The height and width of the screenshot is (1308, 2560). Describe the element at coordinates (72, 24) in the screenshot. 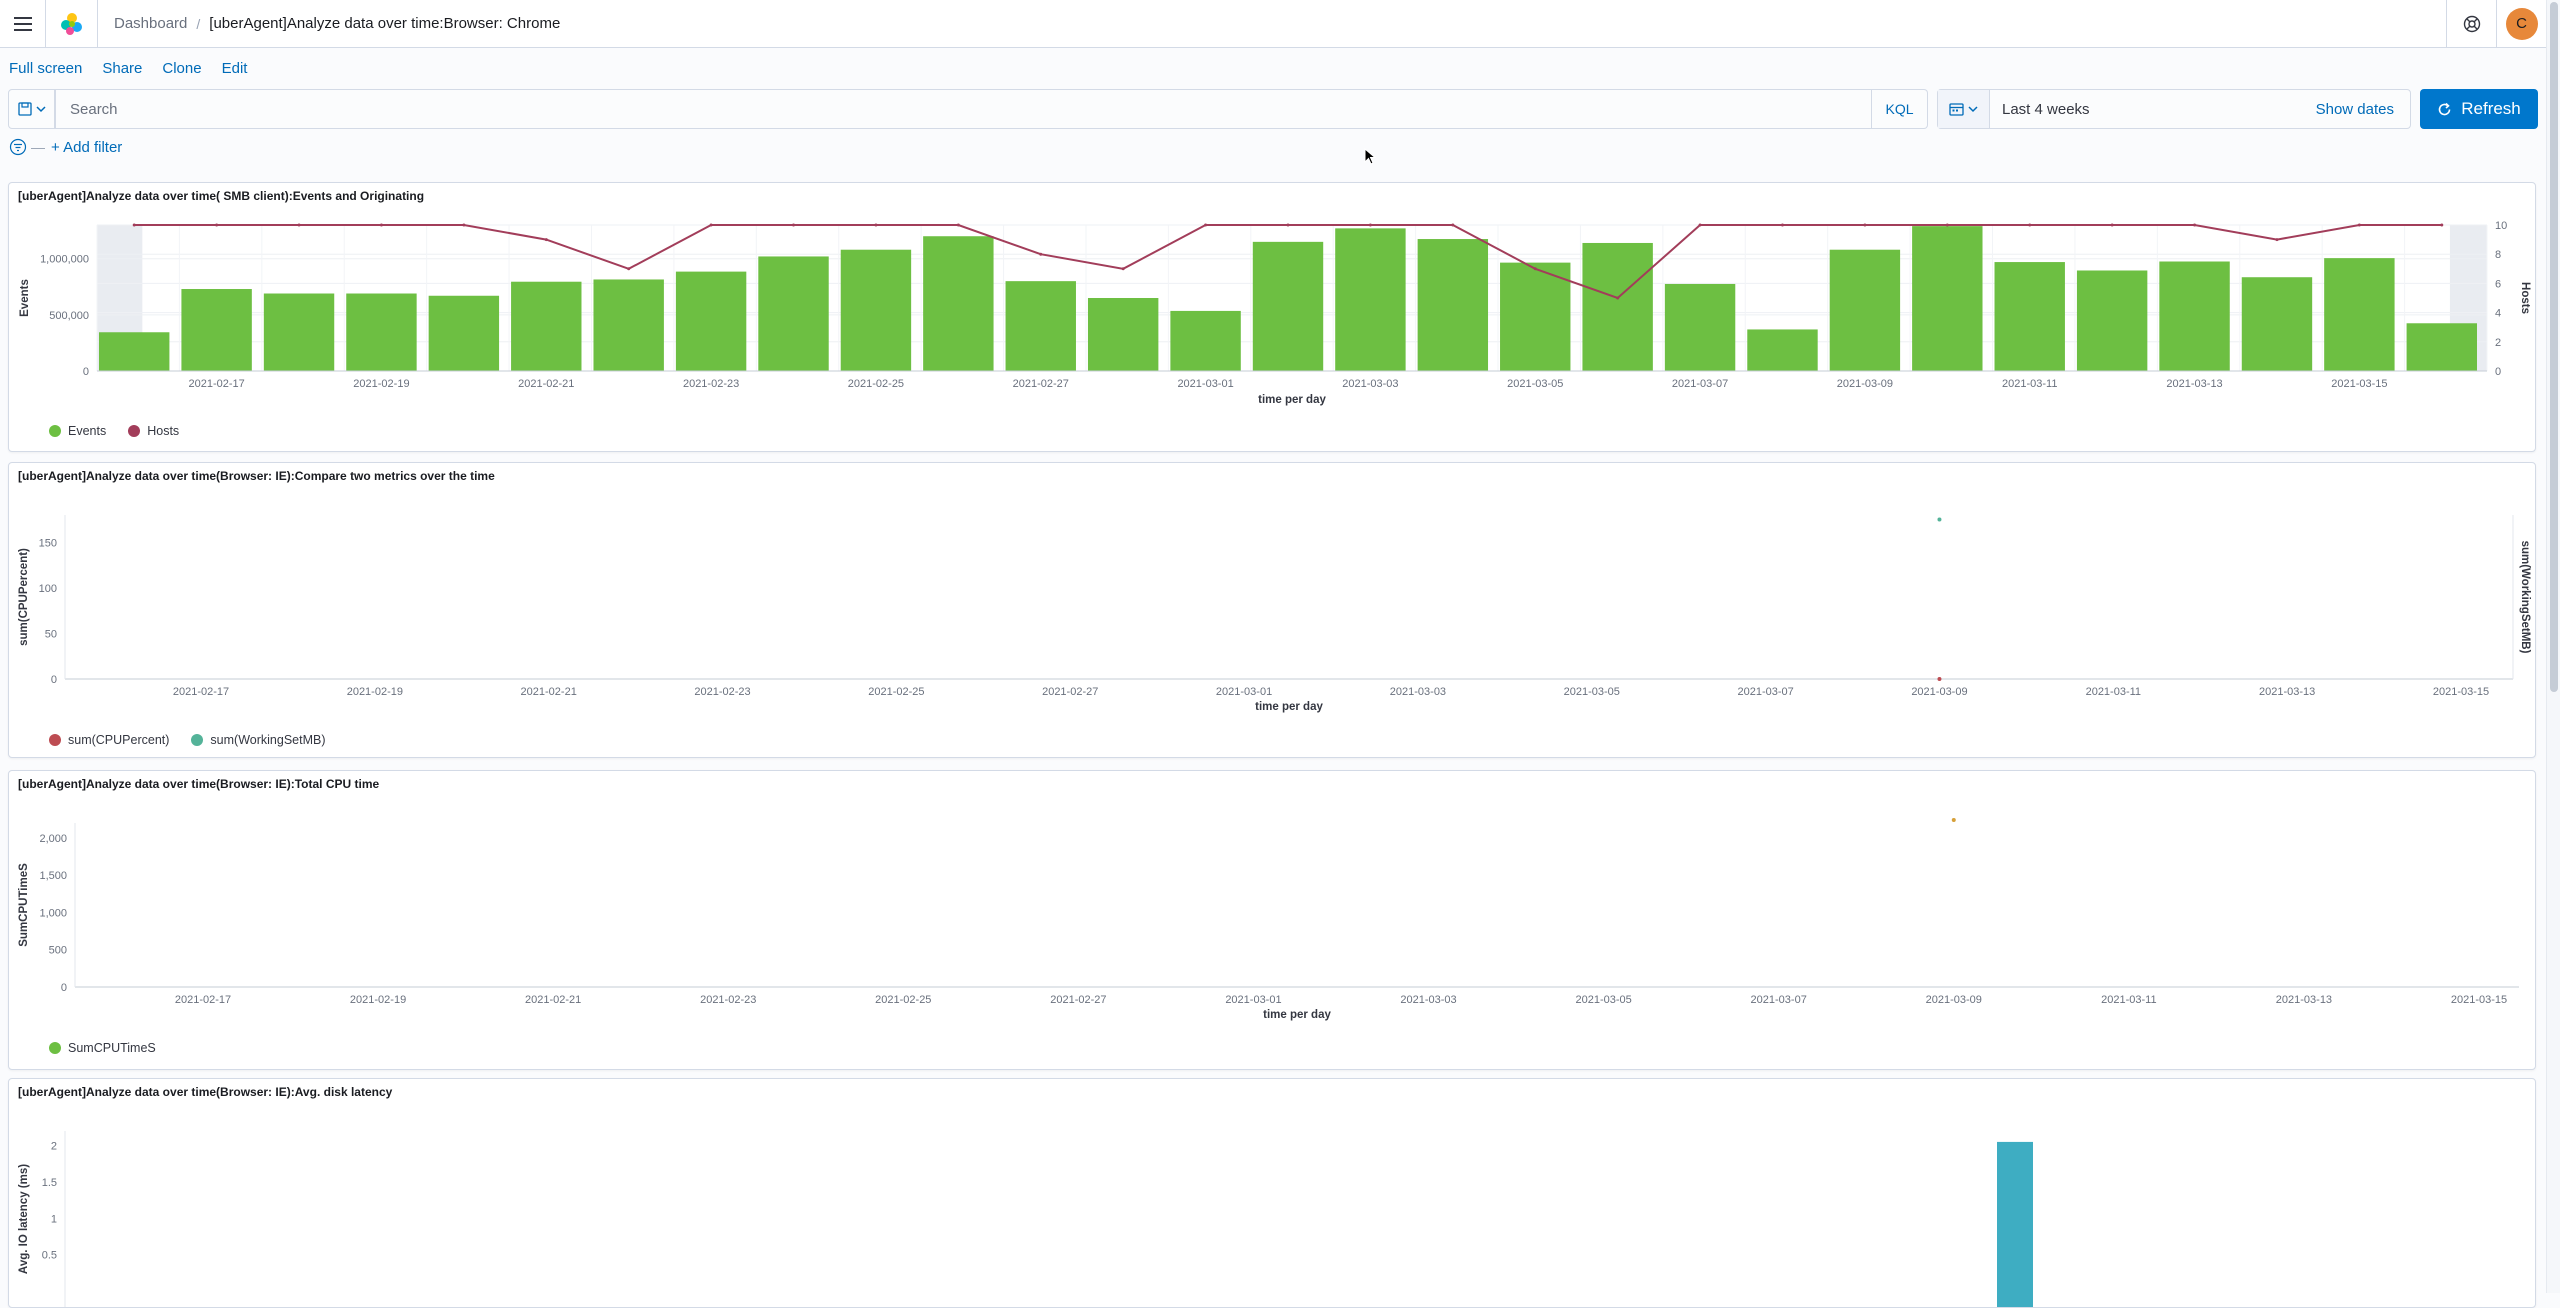

I see `elastic-logo` at that location.